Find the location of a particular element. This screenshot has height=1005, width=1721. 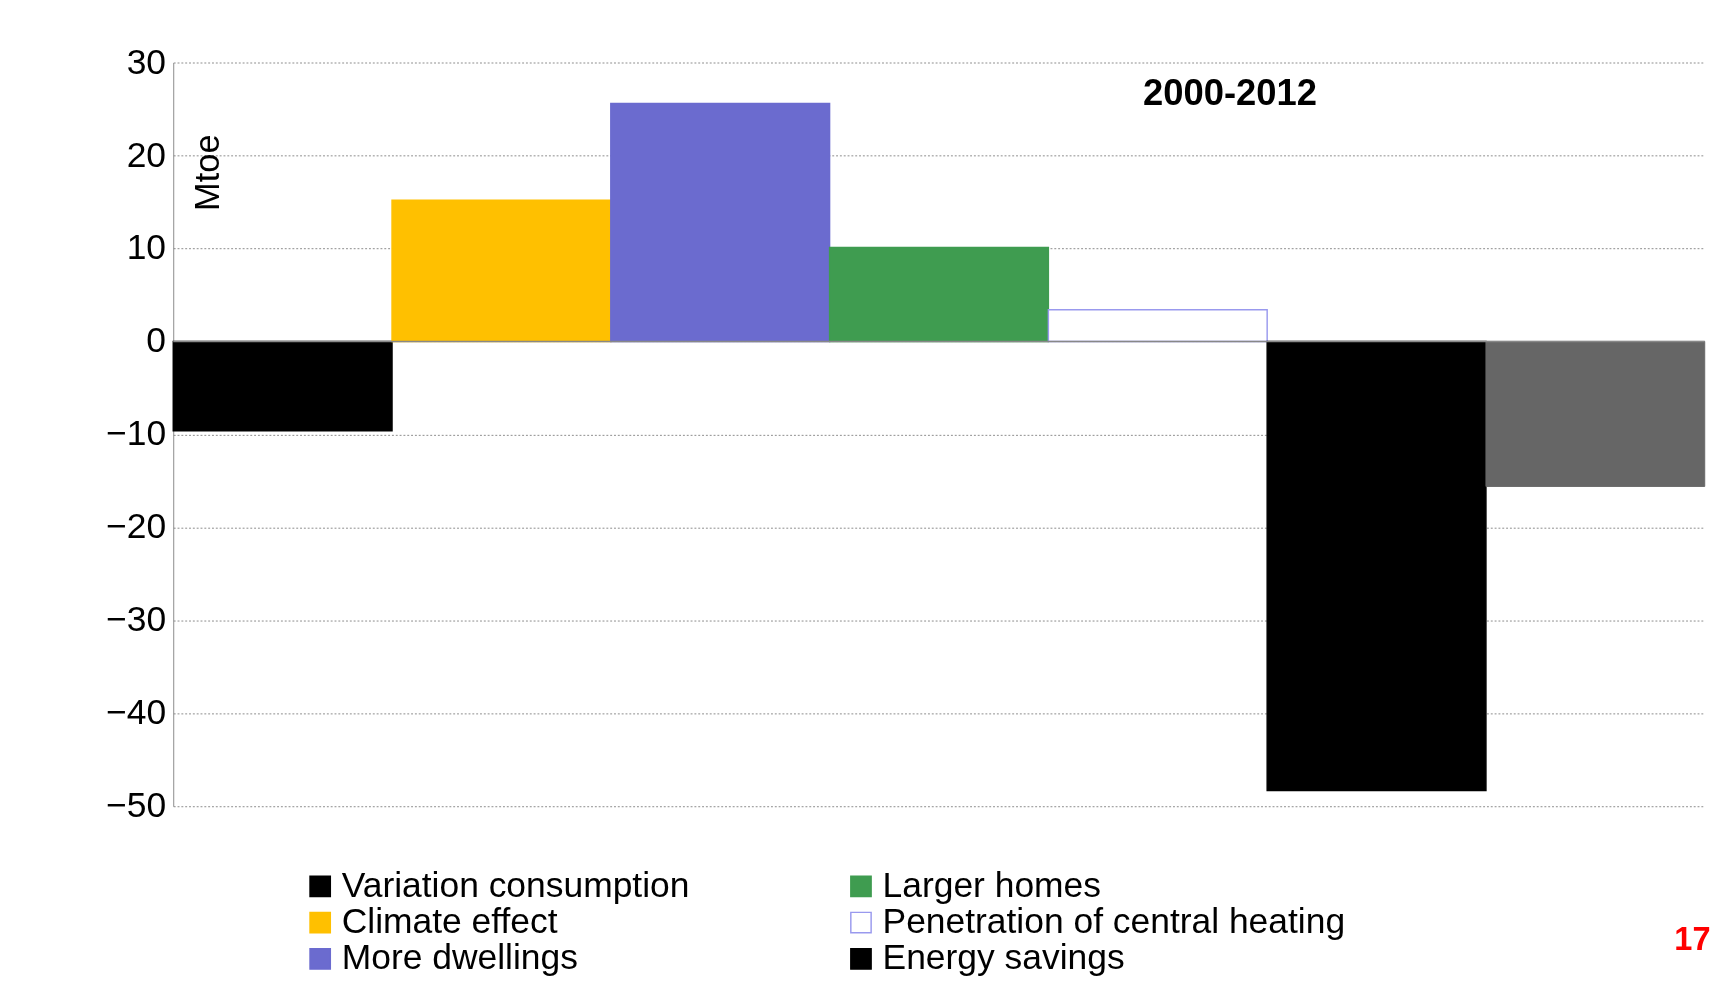

y-tick-label: 20 is located at coordinates (146, 154).